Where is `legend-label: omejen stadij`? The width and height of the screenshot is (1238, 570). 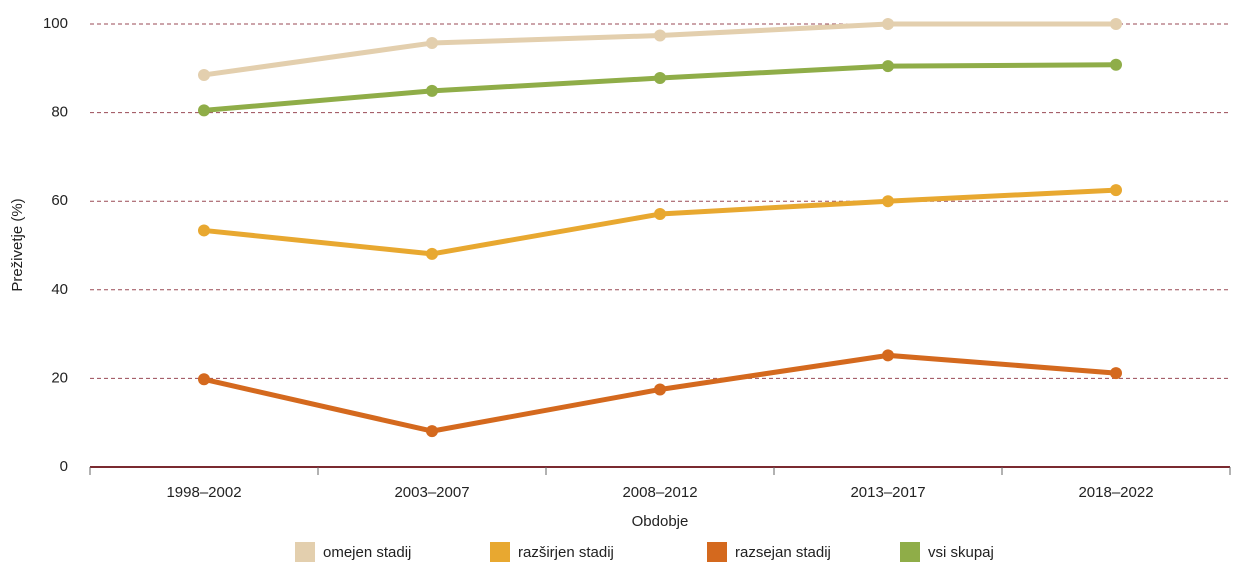 legend-label: omejen stadij is located at coordinates (367, 552).